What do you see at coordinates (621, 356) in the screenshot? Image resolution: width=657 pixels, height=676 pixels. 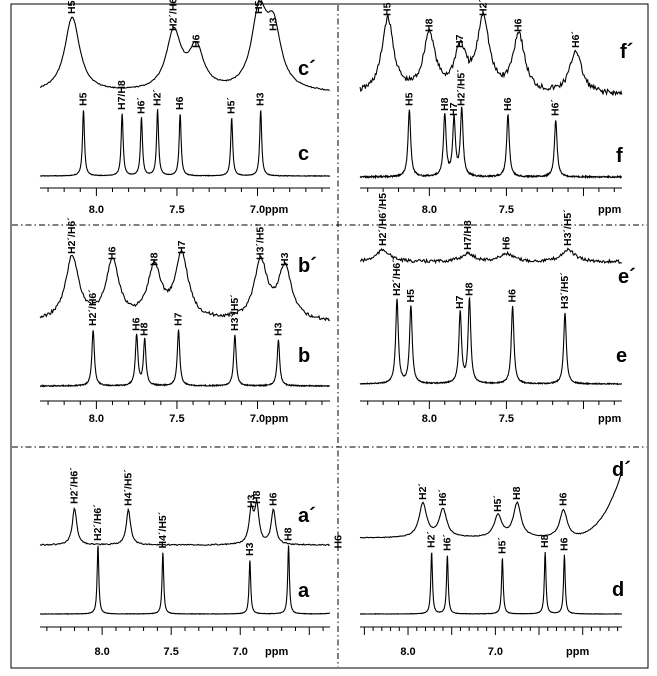 I see `spectrum-label: e` at bounding box center [621, 356].